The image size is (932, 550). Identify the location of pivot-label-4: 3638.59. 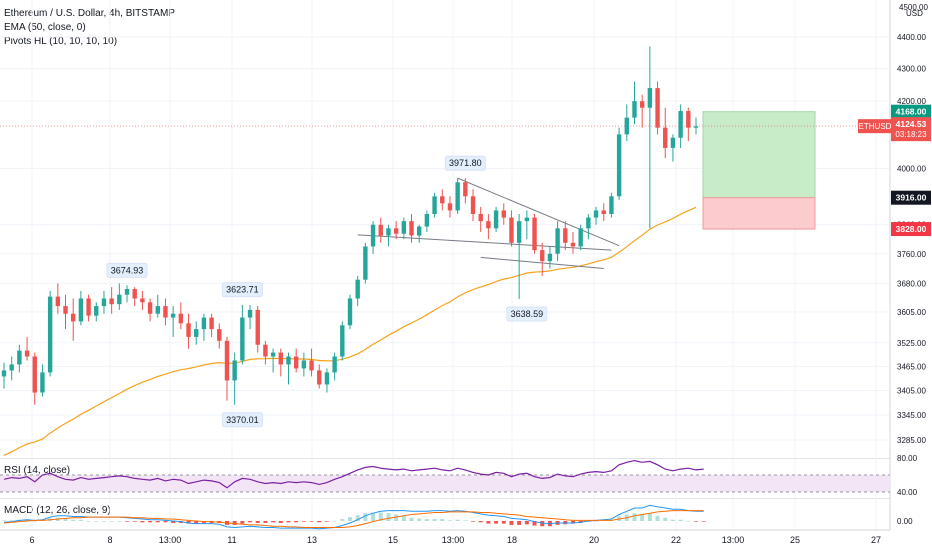
(527, 314).